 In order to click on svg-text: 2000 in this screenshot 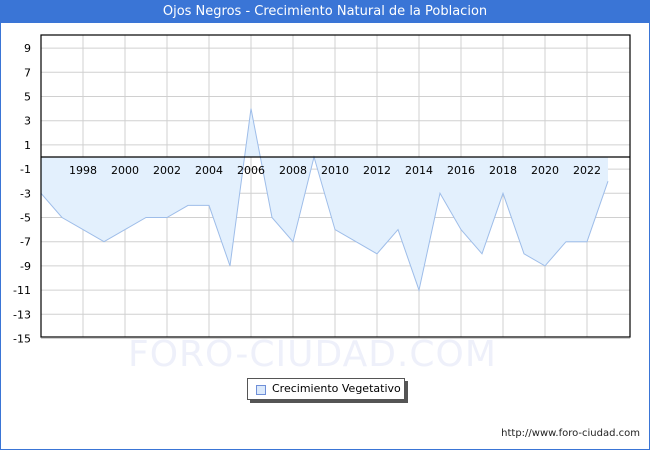, I will do `click(125, 170)`.